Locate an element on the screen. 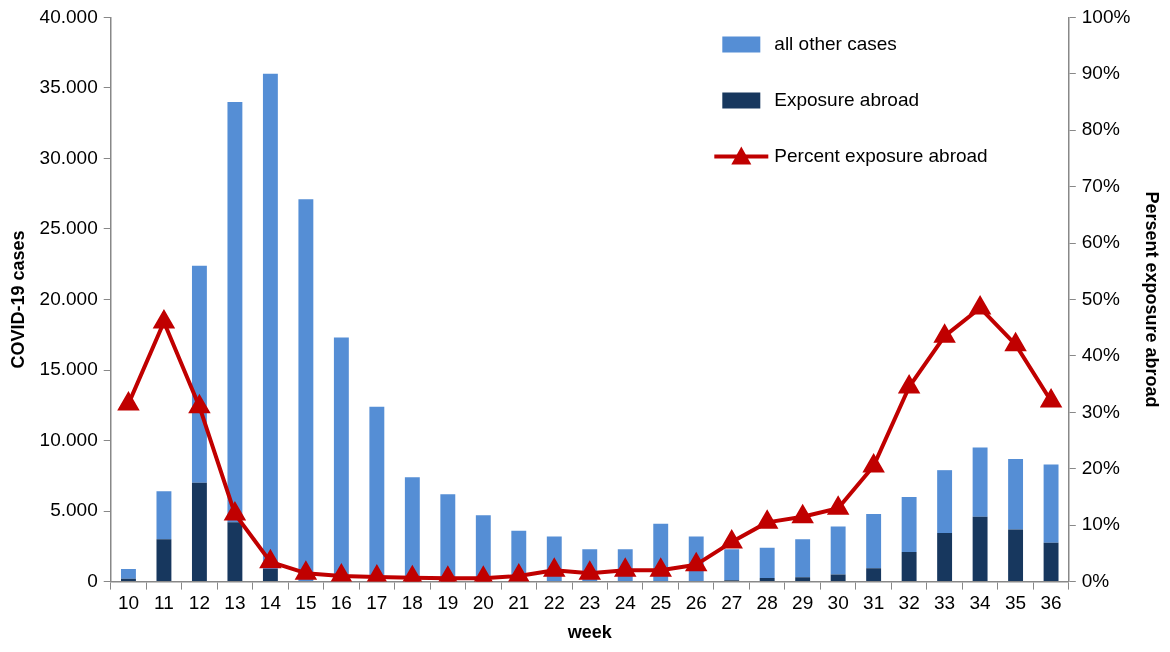 The image size is (1170, 652). y2-tick-label: 90% is located at coordinates (1100, 73).